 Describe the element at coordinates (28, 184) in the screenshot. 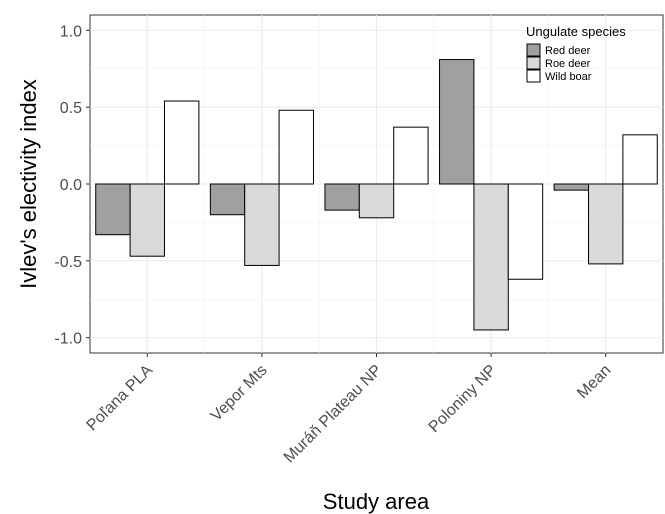

I see `y-axis-title: Ivlev's electivity index` at that location.